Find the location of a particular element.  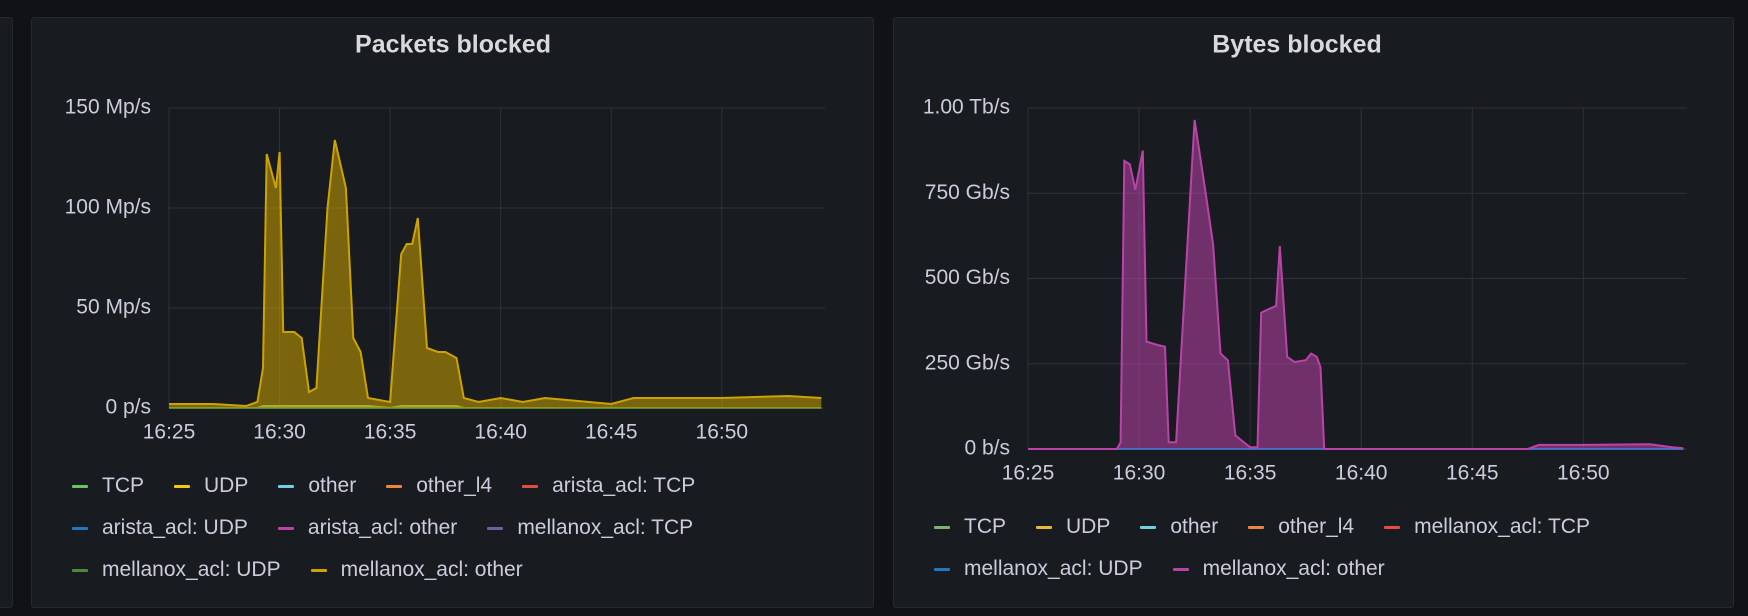

legend-item: arista_acl: UDP is located at coordinates (160, 528).